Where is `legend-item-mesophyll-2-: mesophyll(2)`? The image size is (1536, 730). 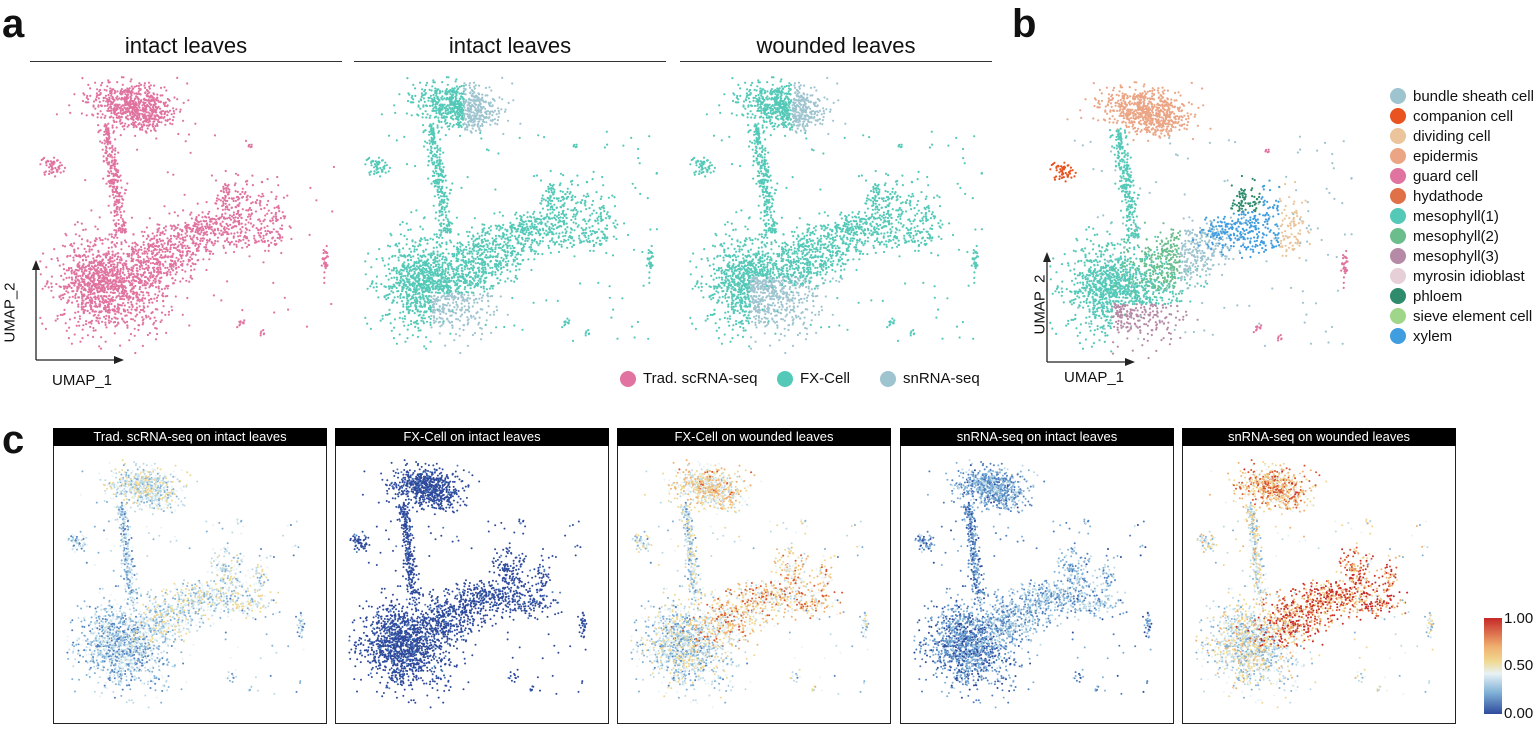
legend-item-mesophyll-2-: mesophyll(2) is located at coordinates (1444, 236).